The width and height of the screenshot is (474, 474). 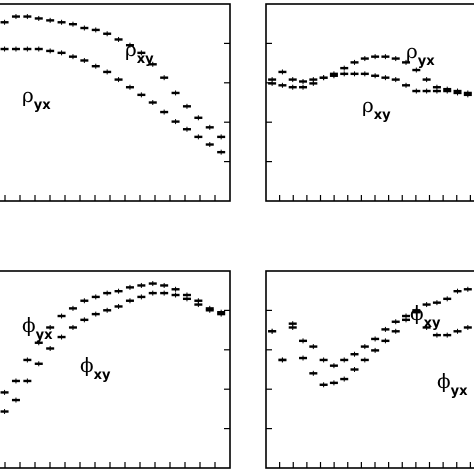 I want to click on series-label-subscript: yx, so click(x=44, y=335).